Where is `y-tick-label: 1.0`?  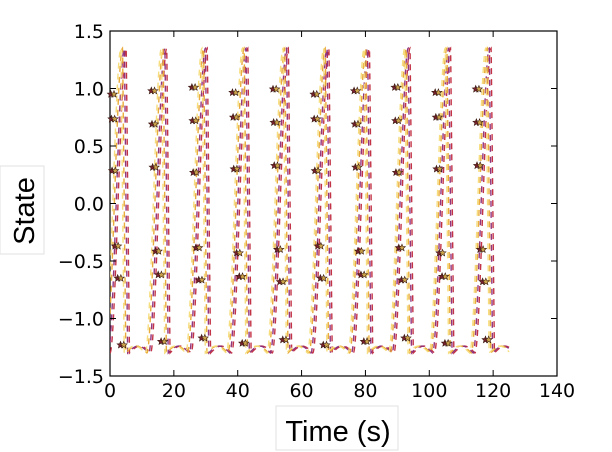 y-tick-label: 1.0 is located at coordinates (89, 90).